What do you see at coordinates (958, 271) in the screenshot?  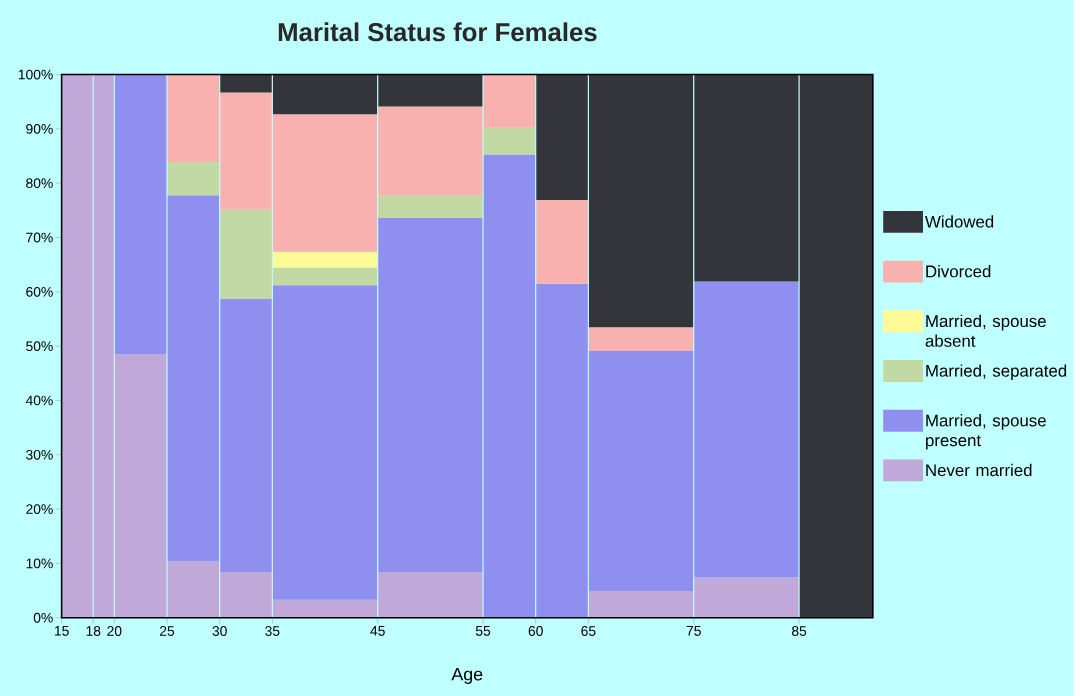 I see `legend-label: Divorced` at bounding box center [958, 271].